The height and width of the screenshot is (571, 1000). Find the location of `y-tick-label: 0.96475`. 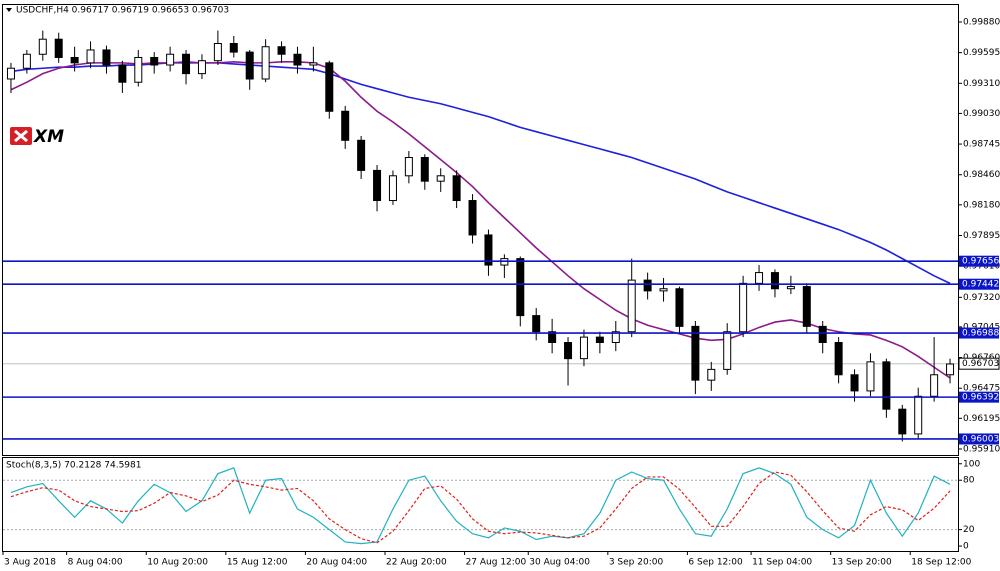

y-tick-label: 0.96475 is located at coordinates (981, 389).